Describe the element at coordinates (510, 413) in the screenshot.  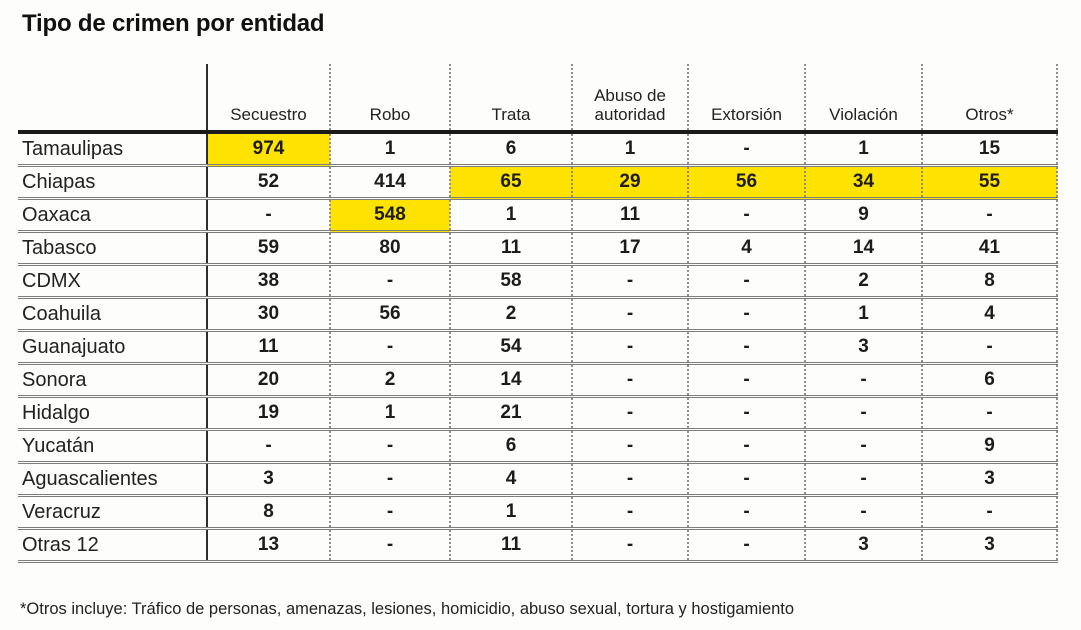
I see `table-cell: 21` at that location.